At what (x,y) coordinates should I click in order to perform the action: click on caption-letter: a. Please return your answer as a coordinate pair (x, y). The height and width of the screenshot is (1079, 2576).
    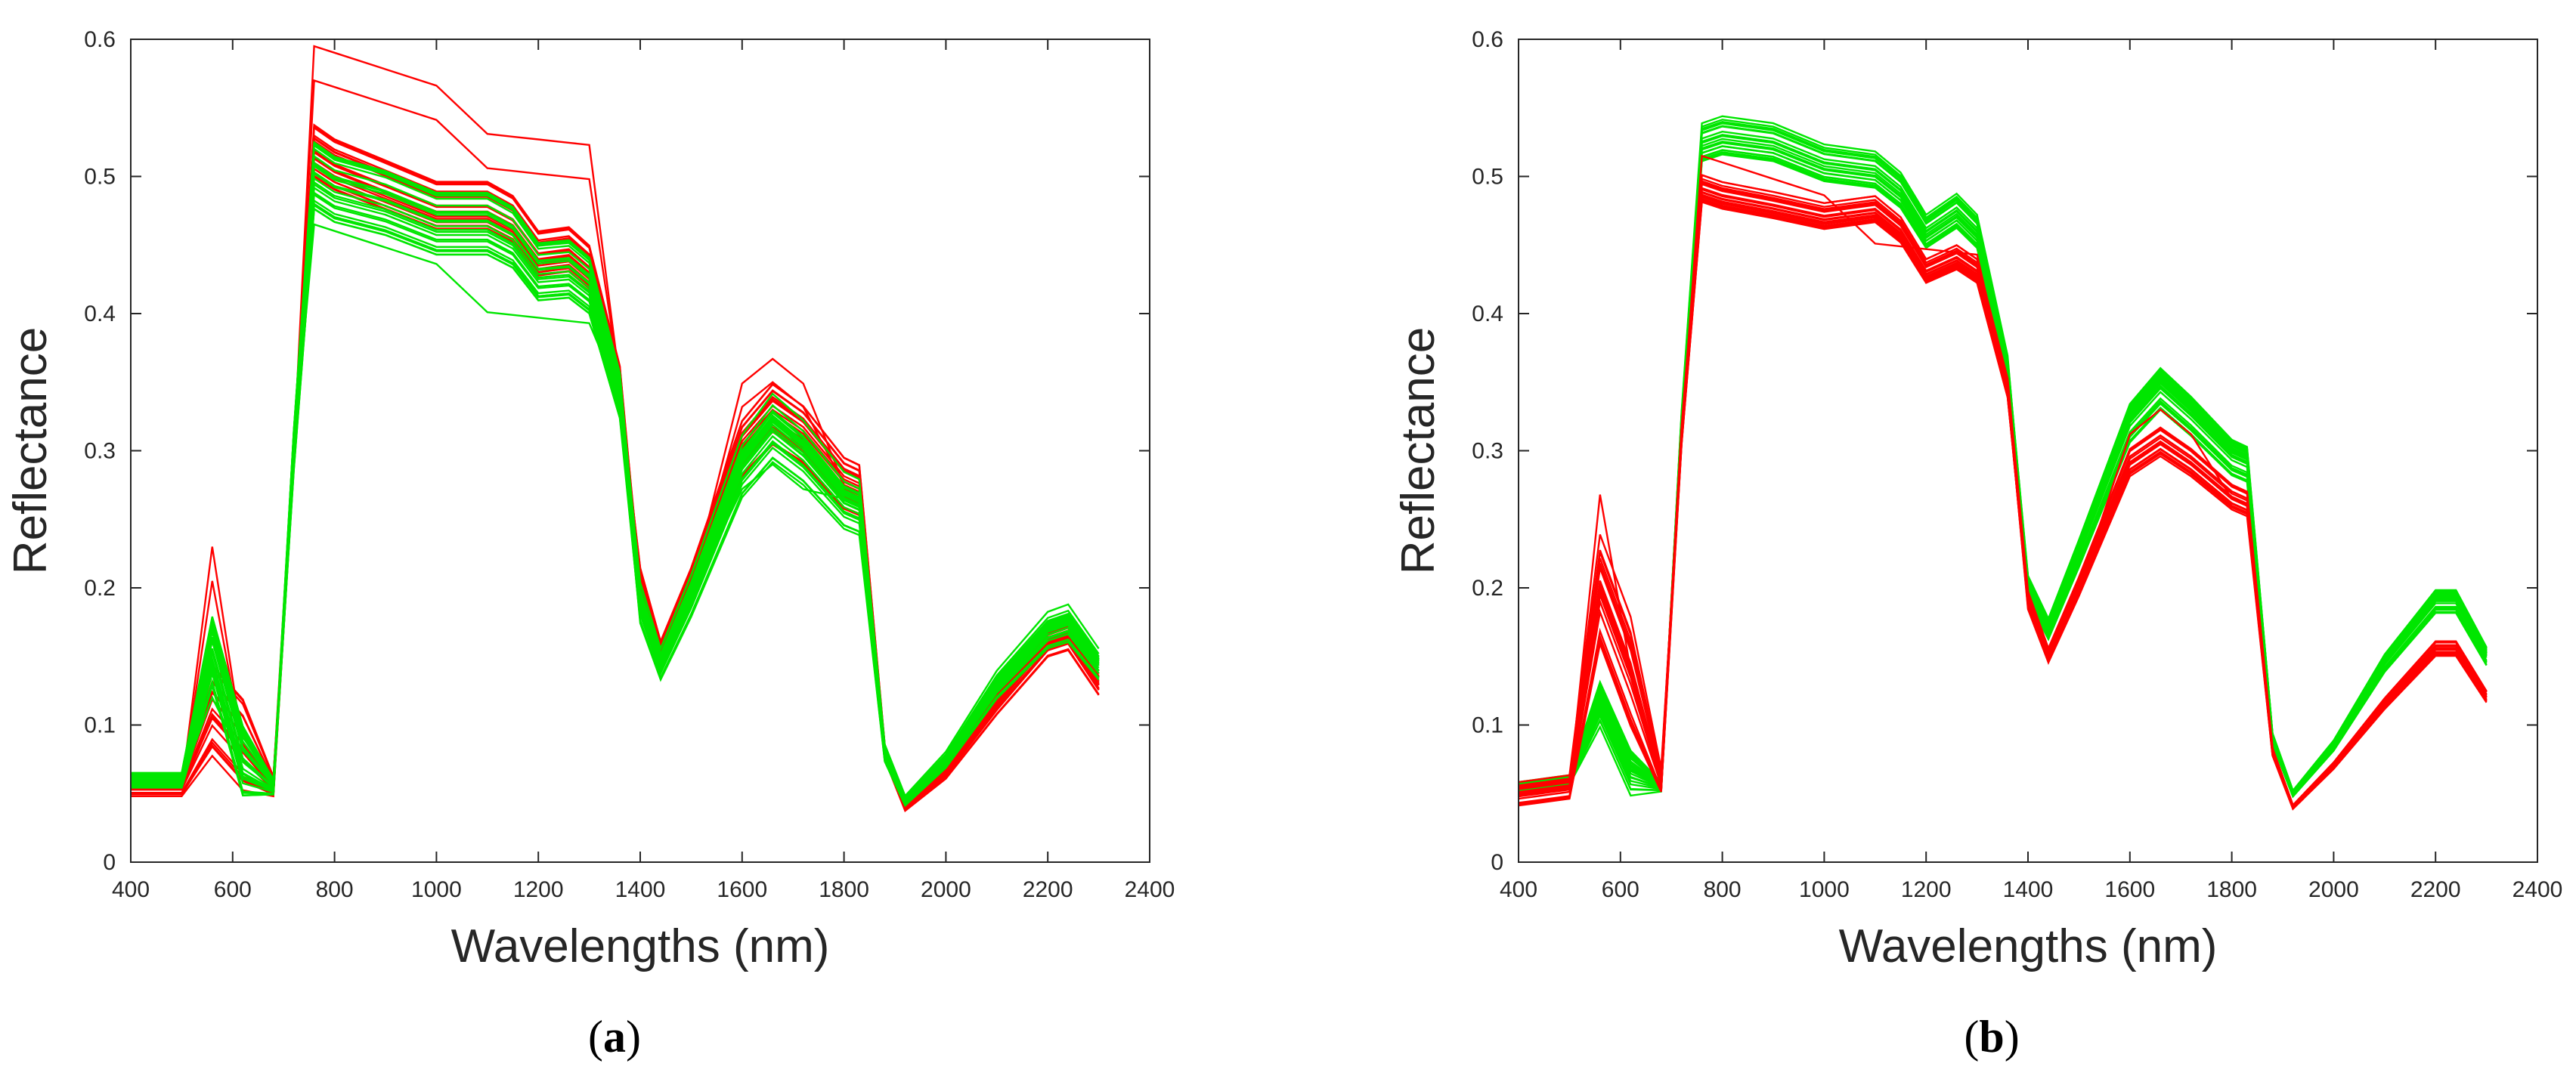
    Looking at the image, I should click on (614, 1037).